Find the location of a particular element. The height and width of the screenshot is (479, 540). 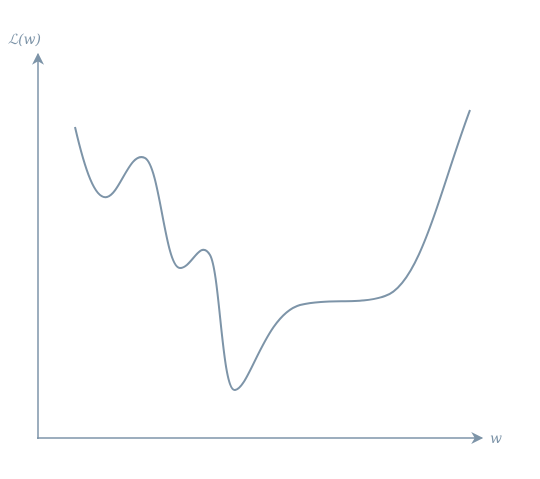

y-axis-label: ℒ(w) is located at coordinates (24, 40).